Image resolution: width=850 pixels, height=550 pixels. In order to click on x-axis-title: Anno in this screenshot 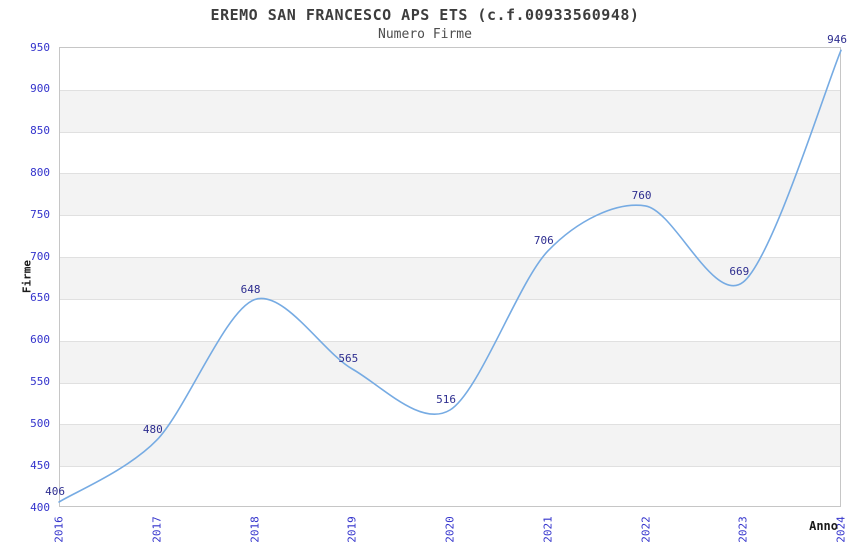, I will do `click(823, 526)`.